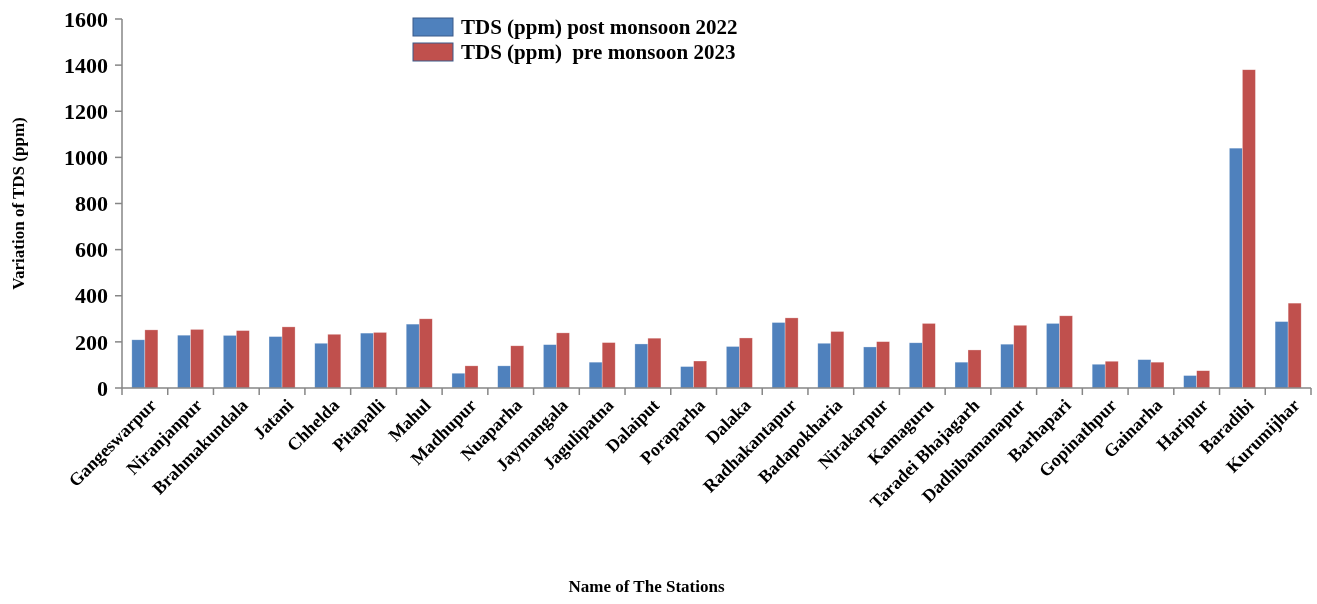  I want to click on y-tick-label: 800, so click(91, 204).